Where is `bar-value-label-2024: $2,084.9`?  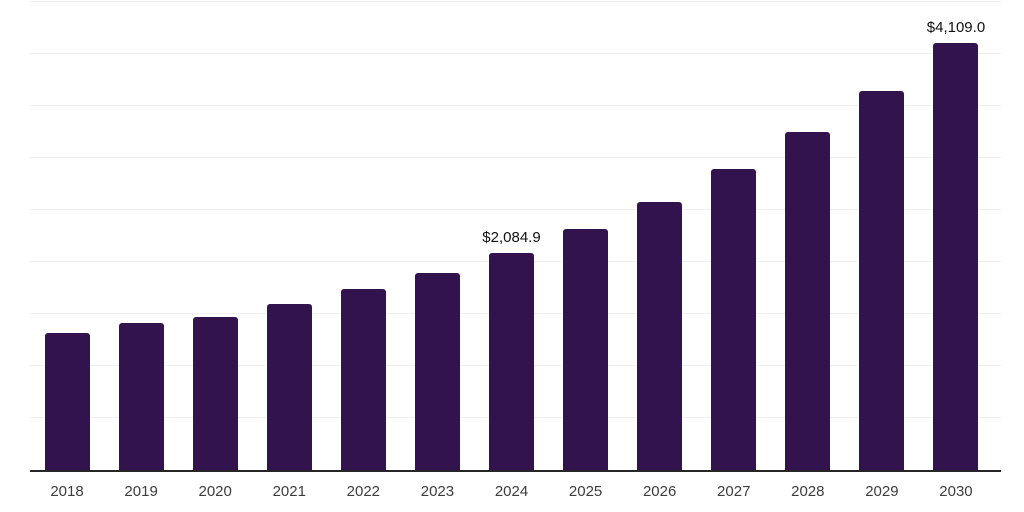 bar-value-label-2024: $2,084.9 is located at coordinates (511, 238).